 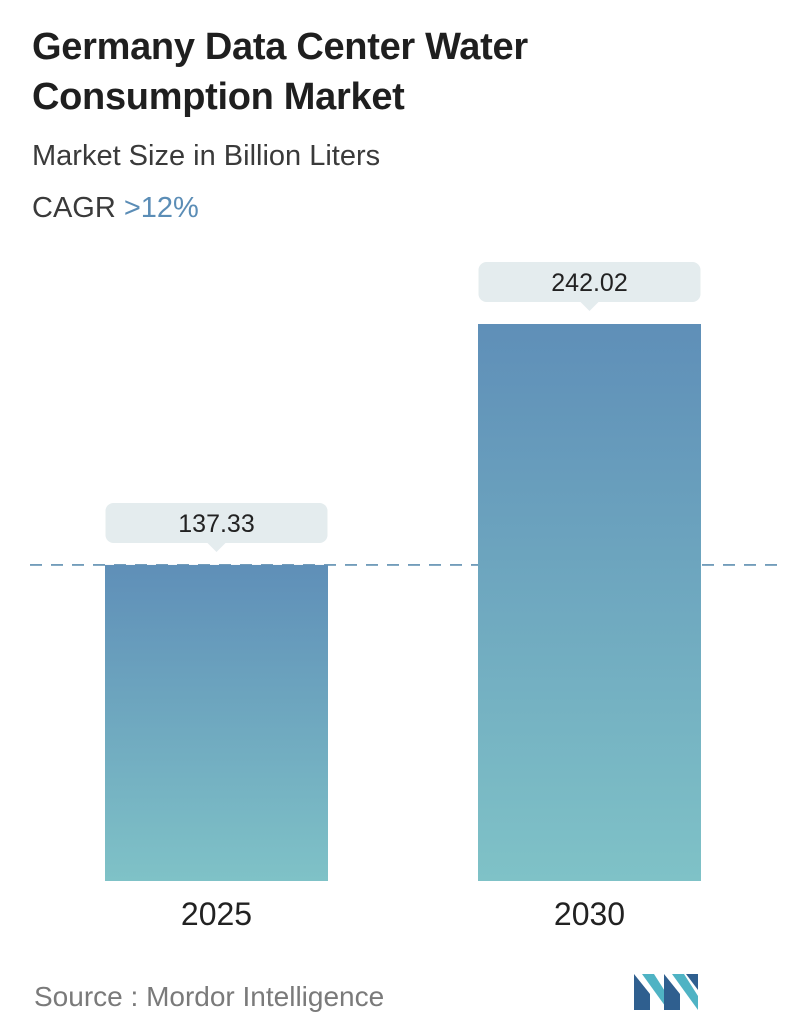 I want to click on source-text: Source : Mordor Intelligence, so click(x=209, y=997).